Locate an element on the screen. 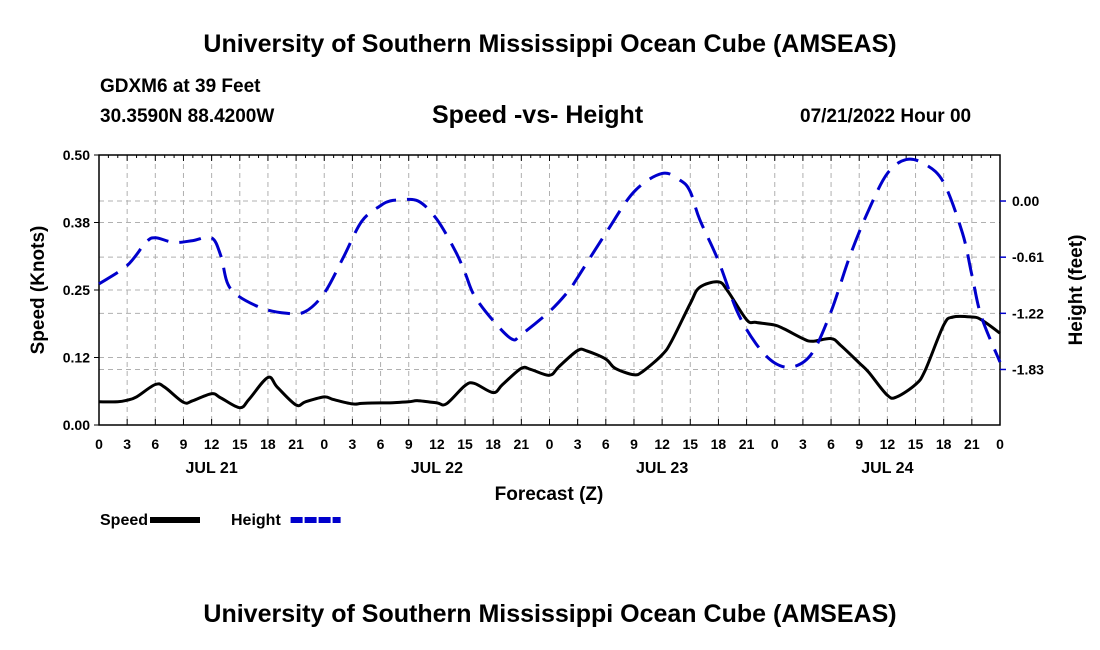 The width and height of the screenshot is (1100, 650). x-axis-title: Forecast (Z) is located at coordinates (549, 494).